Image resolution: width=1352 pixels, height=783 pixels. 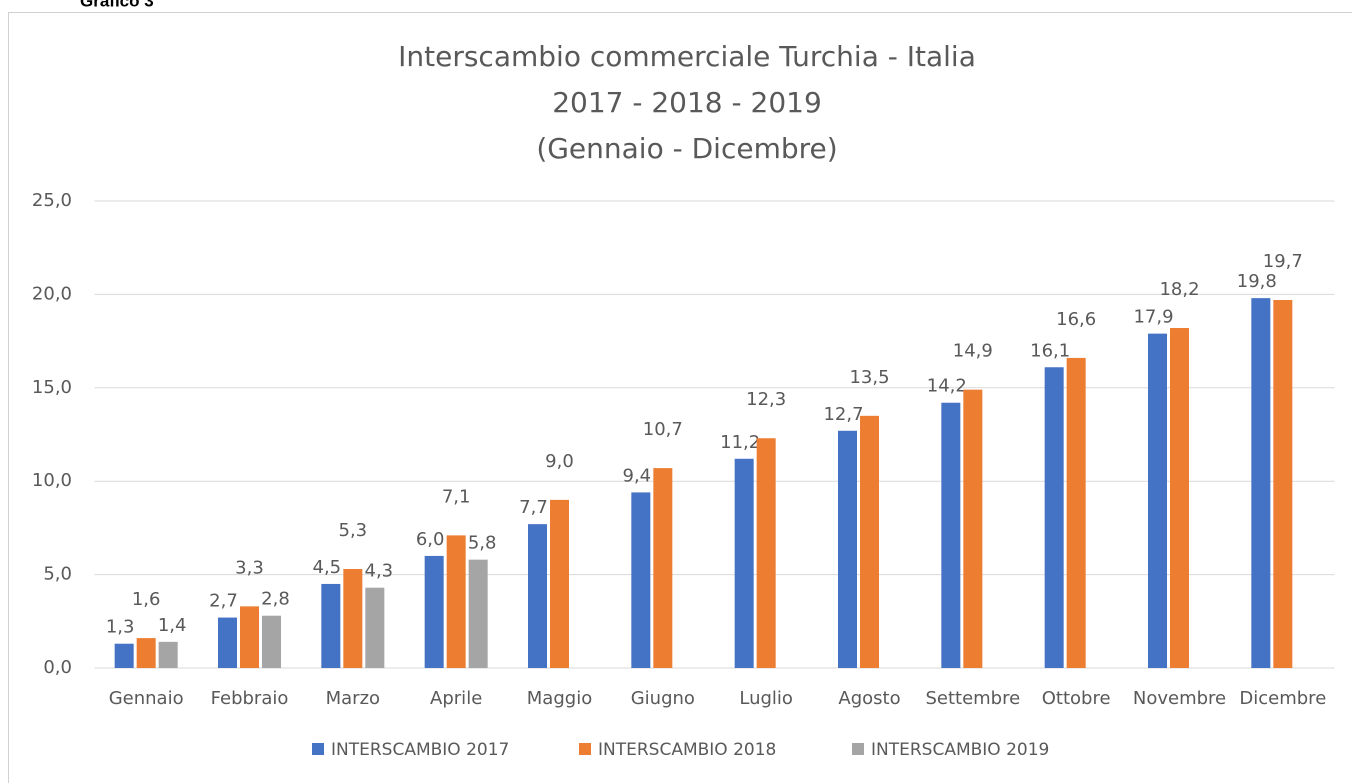 I want to click on value-label: 16,6, so click(x=1076, y=319).